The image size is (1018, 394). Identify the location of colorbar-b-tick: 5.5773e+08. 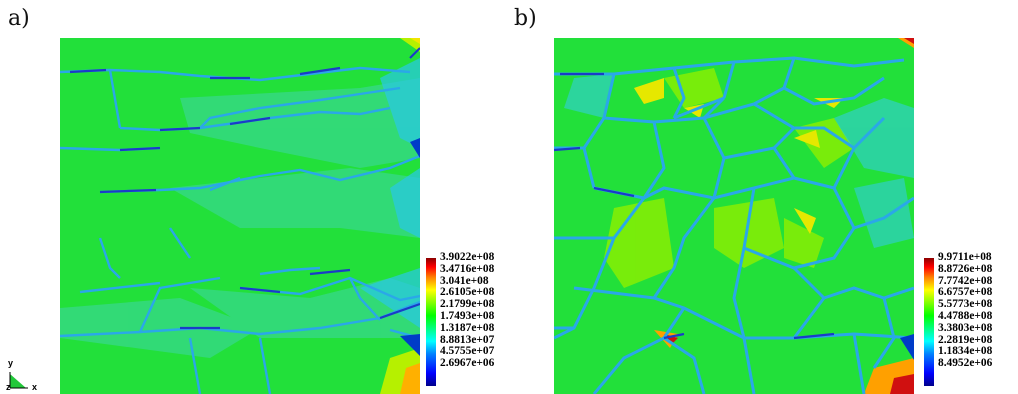
(965, 304).